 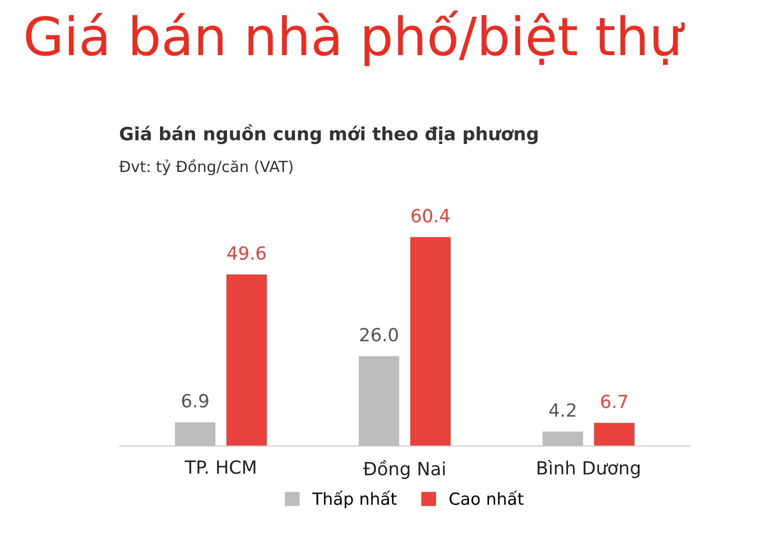 I want to click on data-label: 6.9, so click(x=195, y=401).